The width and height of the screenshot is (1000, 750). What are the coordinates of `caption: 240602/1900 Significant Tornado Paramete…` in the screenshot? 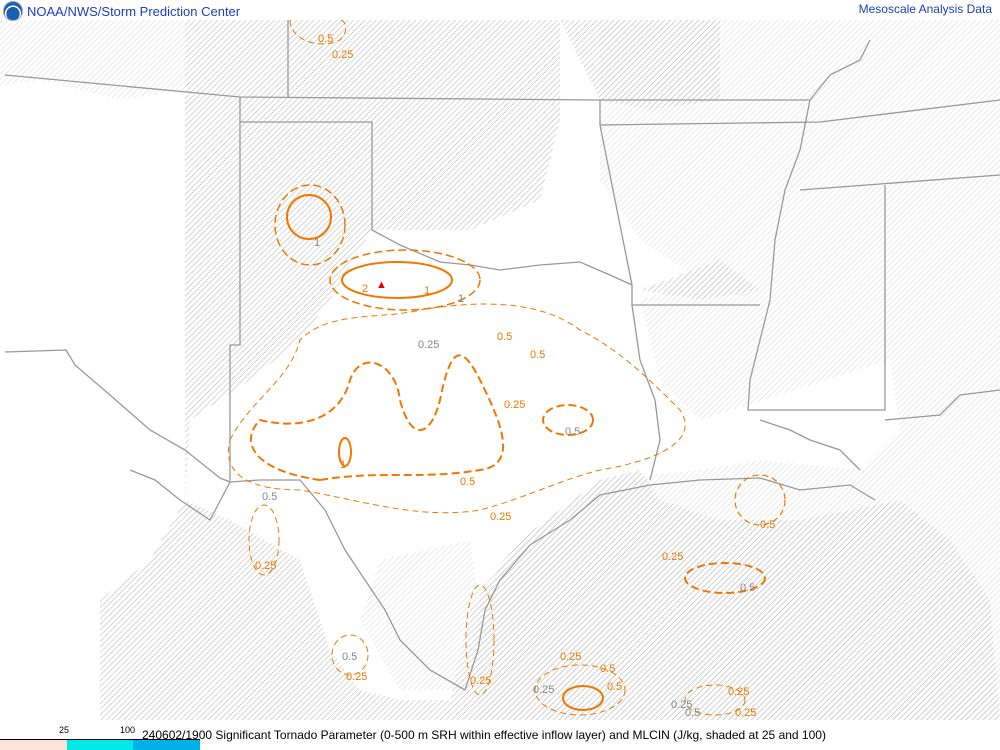 It's located at (484, 735).